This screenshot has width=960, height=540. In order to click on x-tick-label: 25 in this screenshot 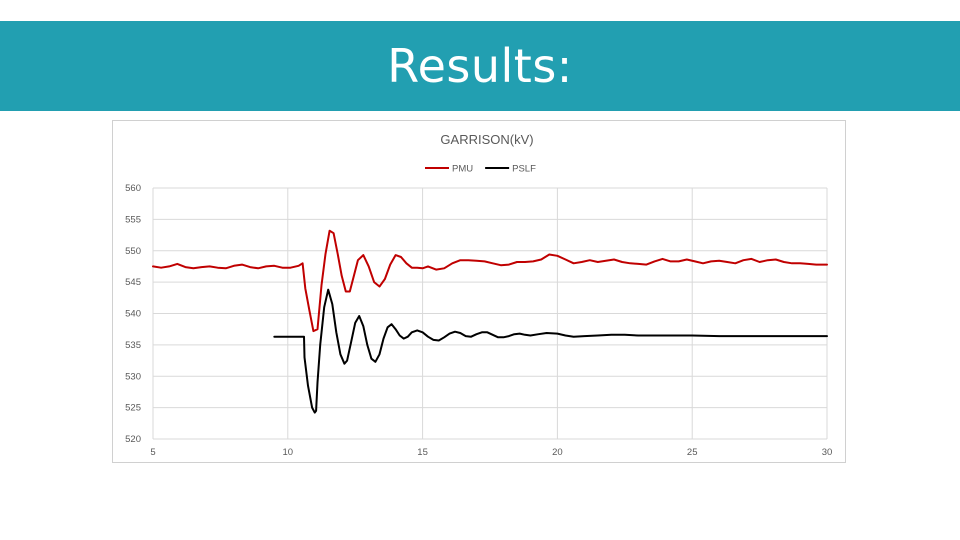, I will do `click(692, 452)`.